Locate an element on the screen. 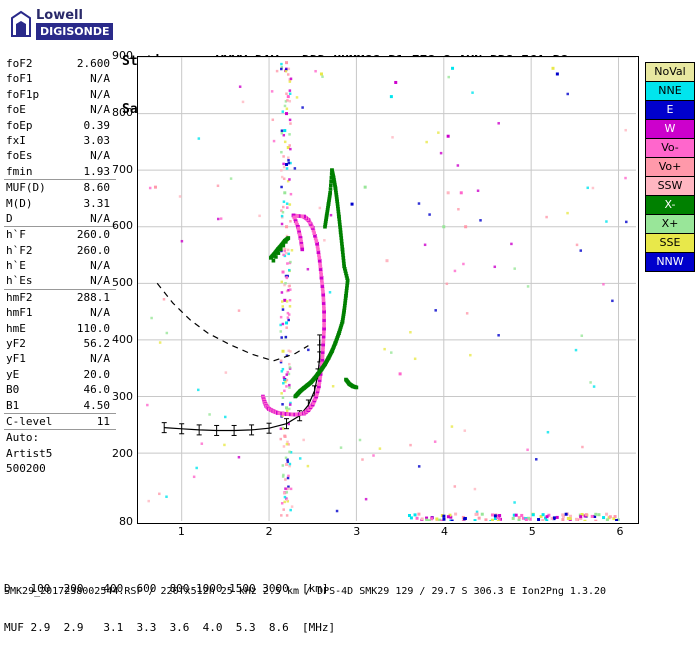 This screenshot has width=700, height=647. param-value: 3.31 is located at coordinates (97, 203).